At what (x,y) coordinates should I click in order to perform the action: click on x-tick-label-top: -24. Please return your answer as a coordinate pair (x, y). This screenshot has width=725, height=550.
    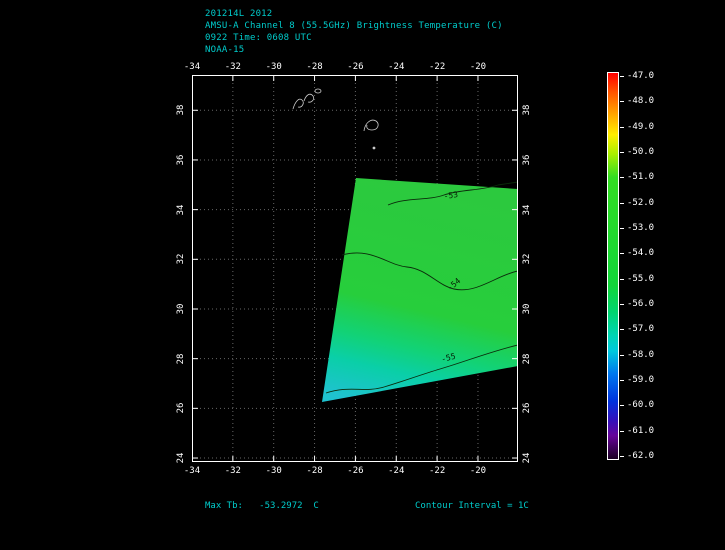
    Looking at the image, I should click on (396, 67).